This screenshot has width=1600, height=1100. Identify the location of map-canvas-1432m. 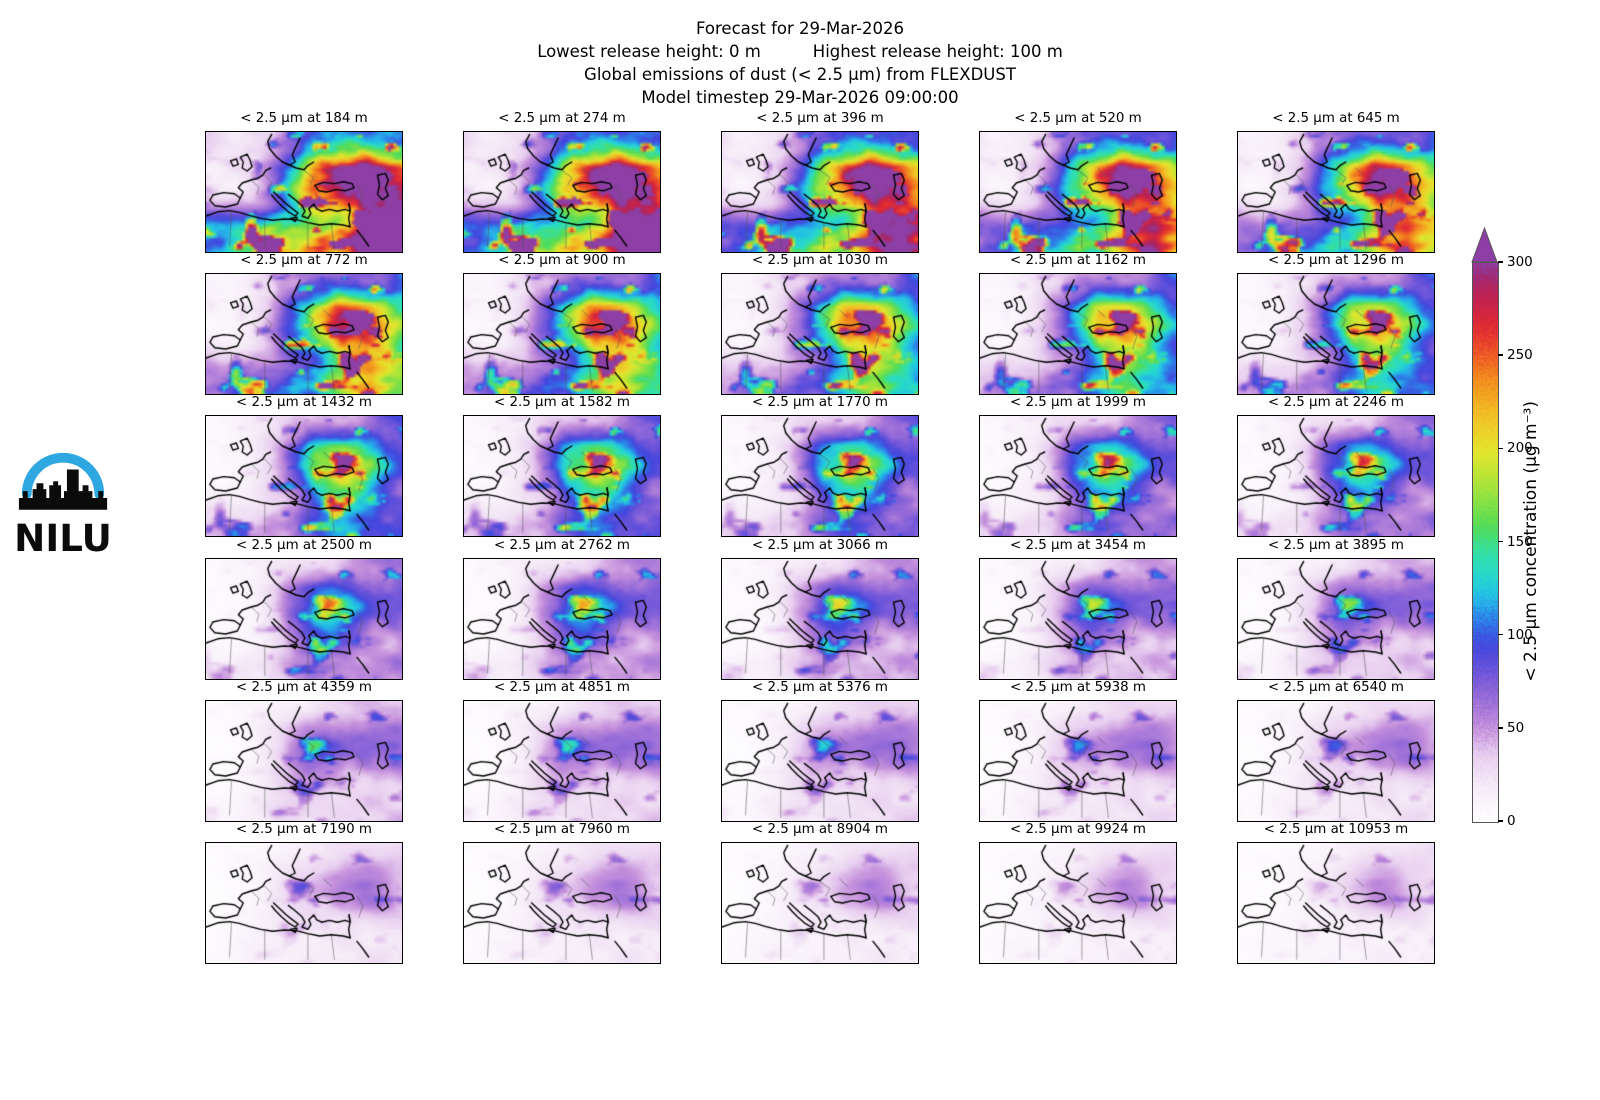
(304, 476).